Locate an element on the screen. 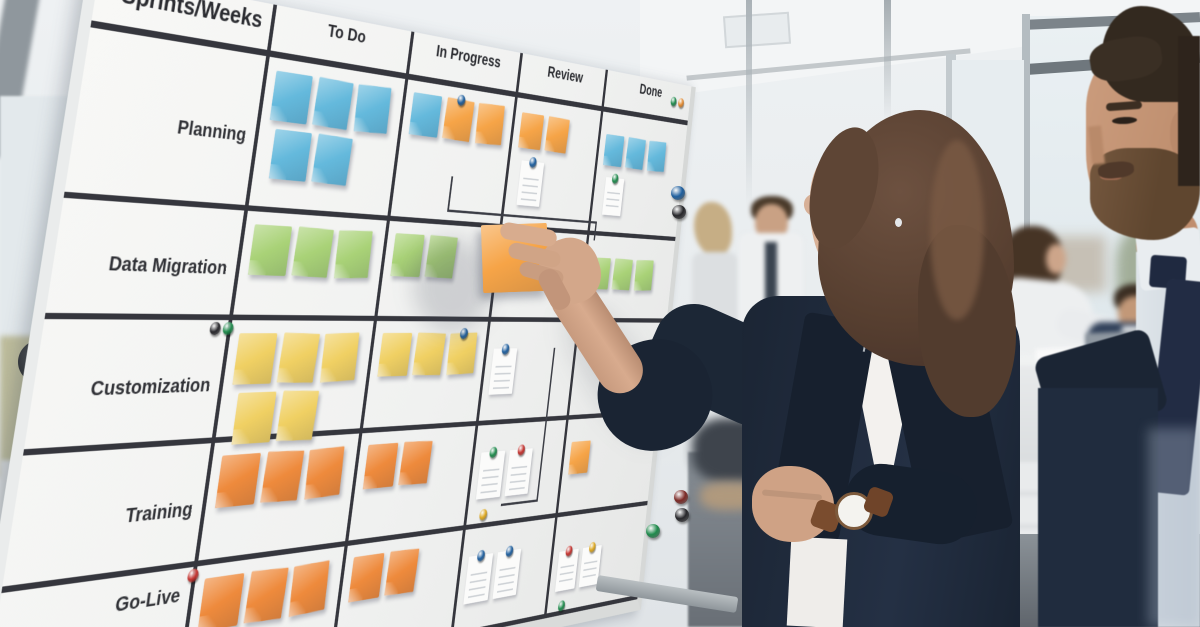 This screenshot has height=627, width=1200. row-label-cell: Customization is located at coordinates (129, 384).